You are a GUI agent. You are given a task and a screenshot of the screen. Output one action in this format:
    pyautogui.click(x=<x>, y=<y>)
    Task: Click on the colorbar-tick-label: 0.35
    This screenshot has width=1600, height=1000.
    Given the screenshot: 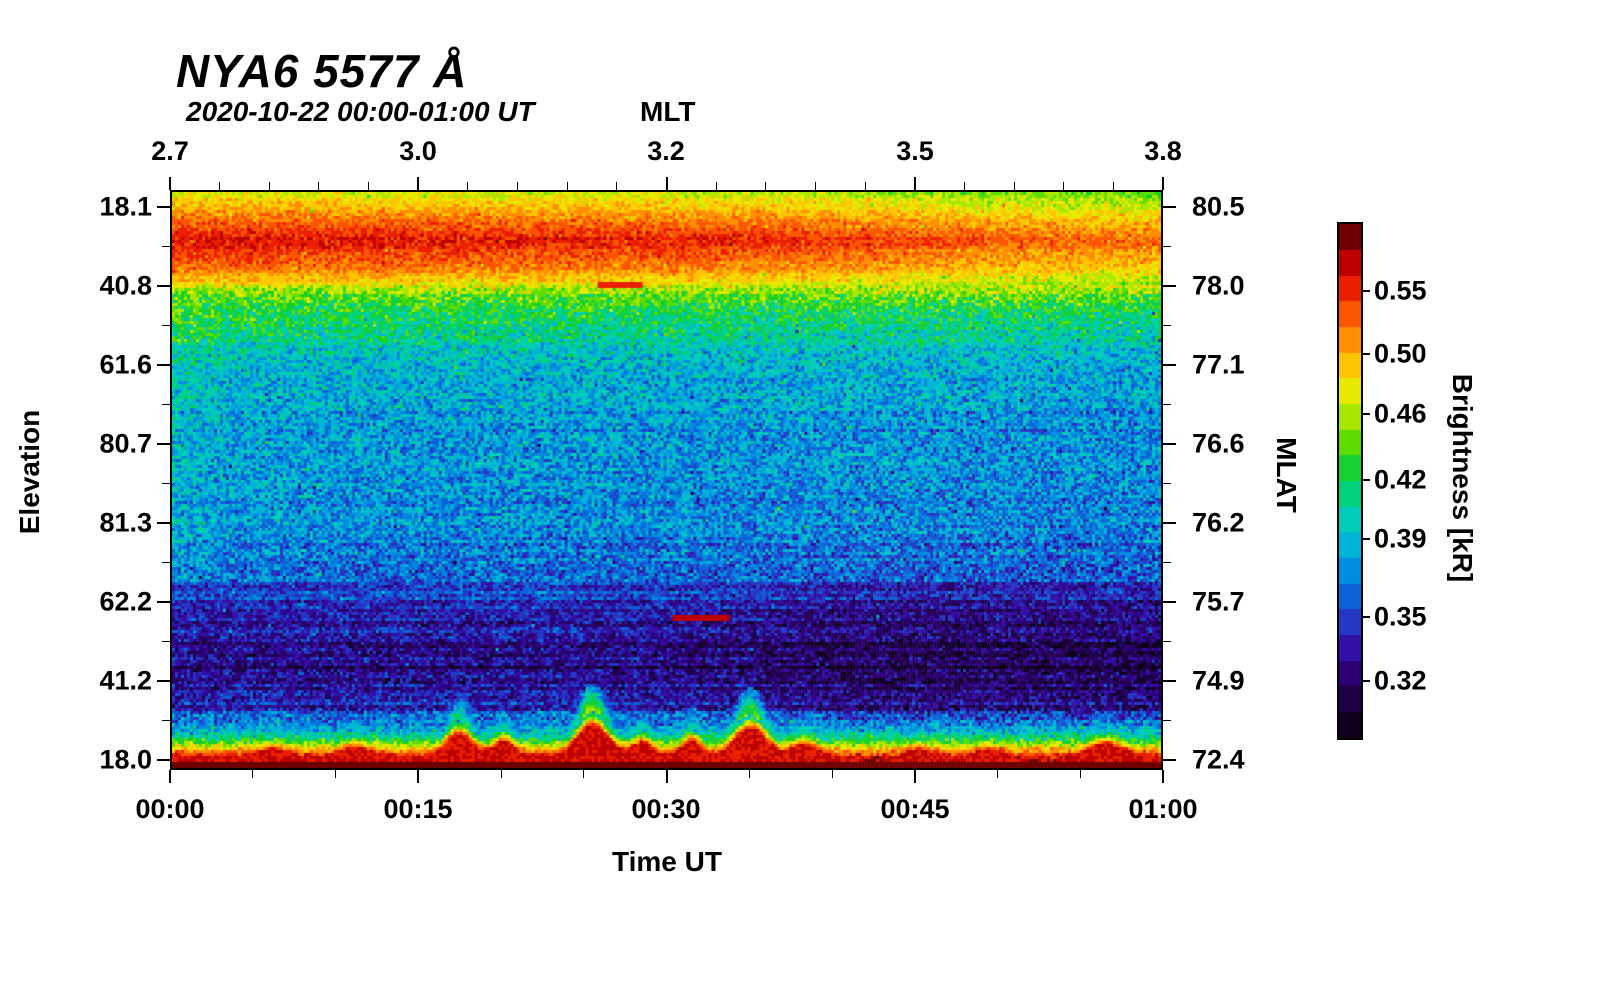 What is the action you would take?
    pyautogui.click(x=1400, y=616)
    